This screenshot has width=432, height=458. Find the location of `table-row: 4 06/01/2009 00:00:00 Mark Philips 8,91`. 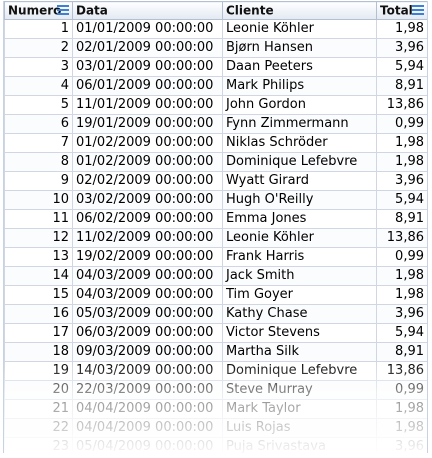

table-row: 4 06/01/2009 00:00:00 Mark Philips 8,91 is located at coordinates (215, 86).